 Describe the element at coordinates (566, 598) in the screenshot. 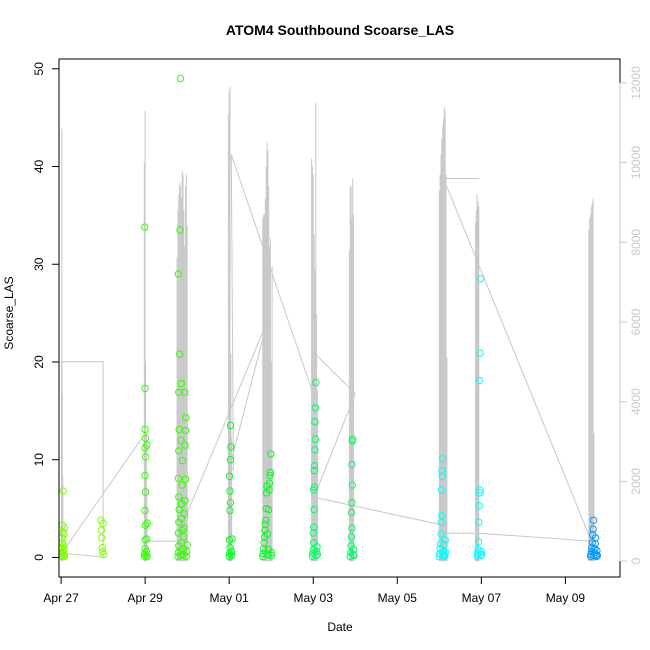

I see `x-tick-label: May 09` at that location.